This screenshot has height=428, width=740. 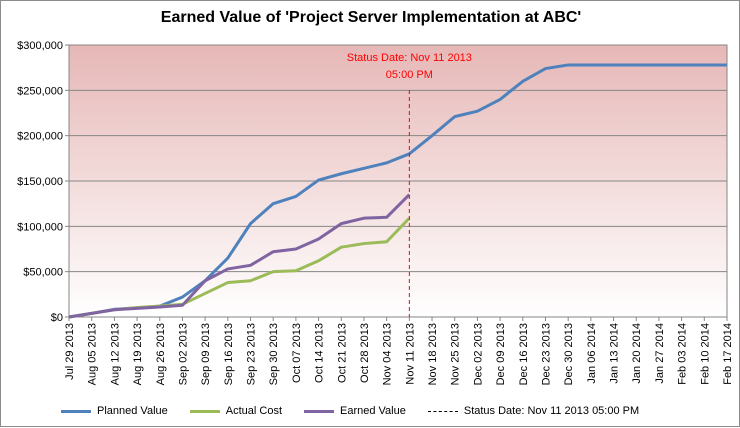 What do you see at coordinates (388, 354) in the screenshot?
I see `x-tick-label: Nov 04 2013` at bounding box center [388, 354].